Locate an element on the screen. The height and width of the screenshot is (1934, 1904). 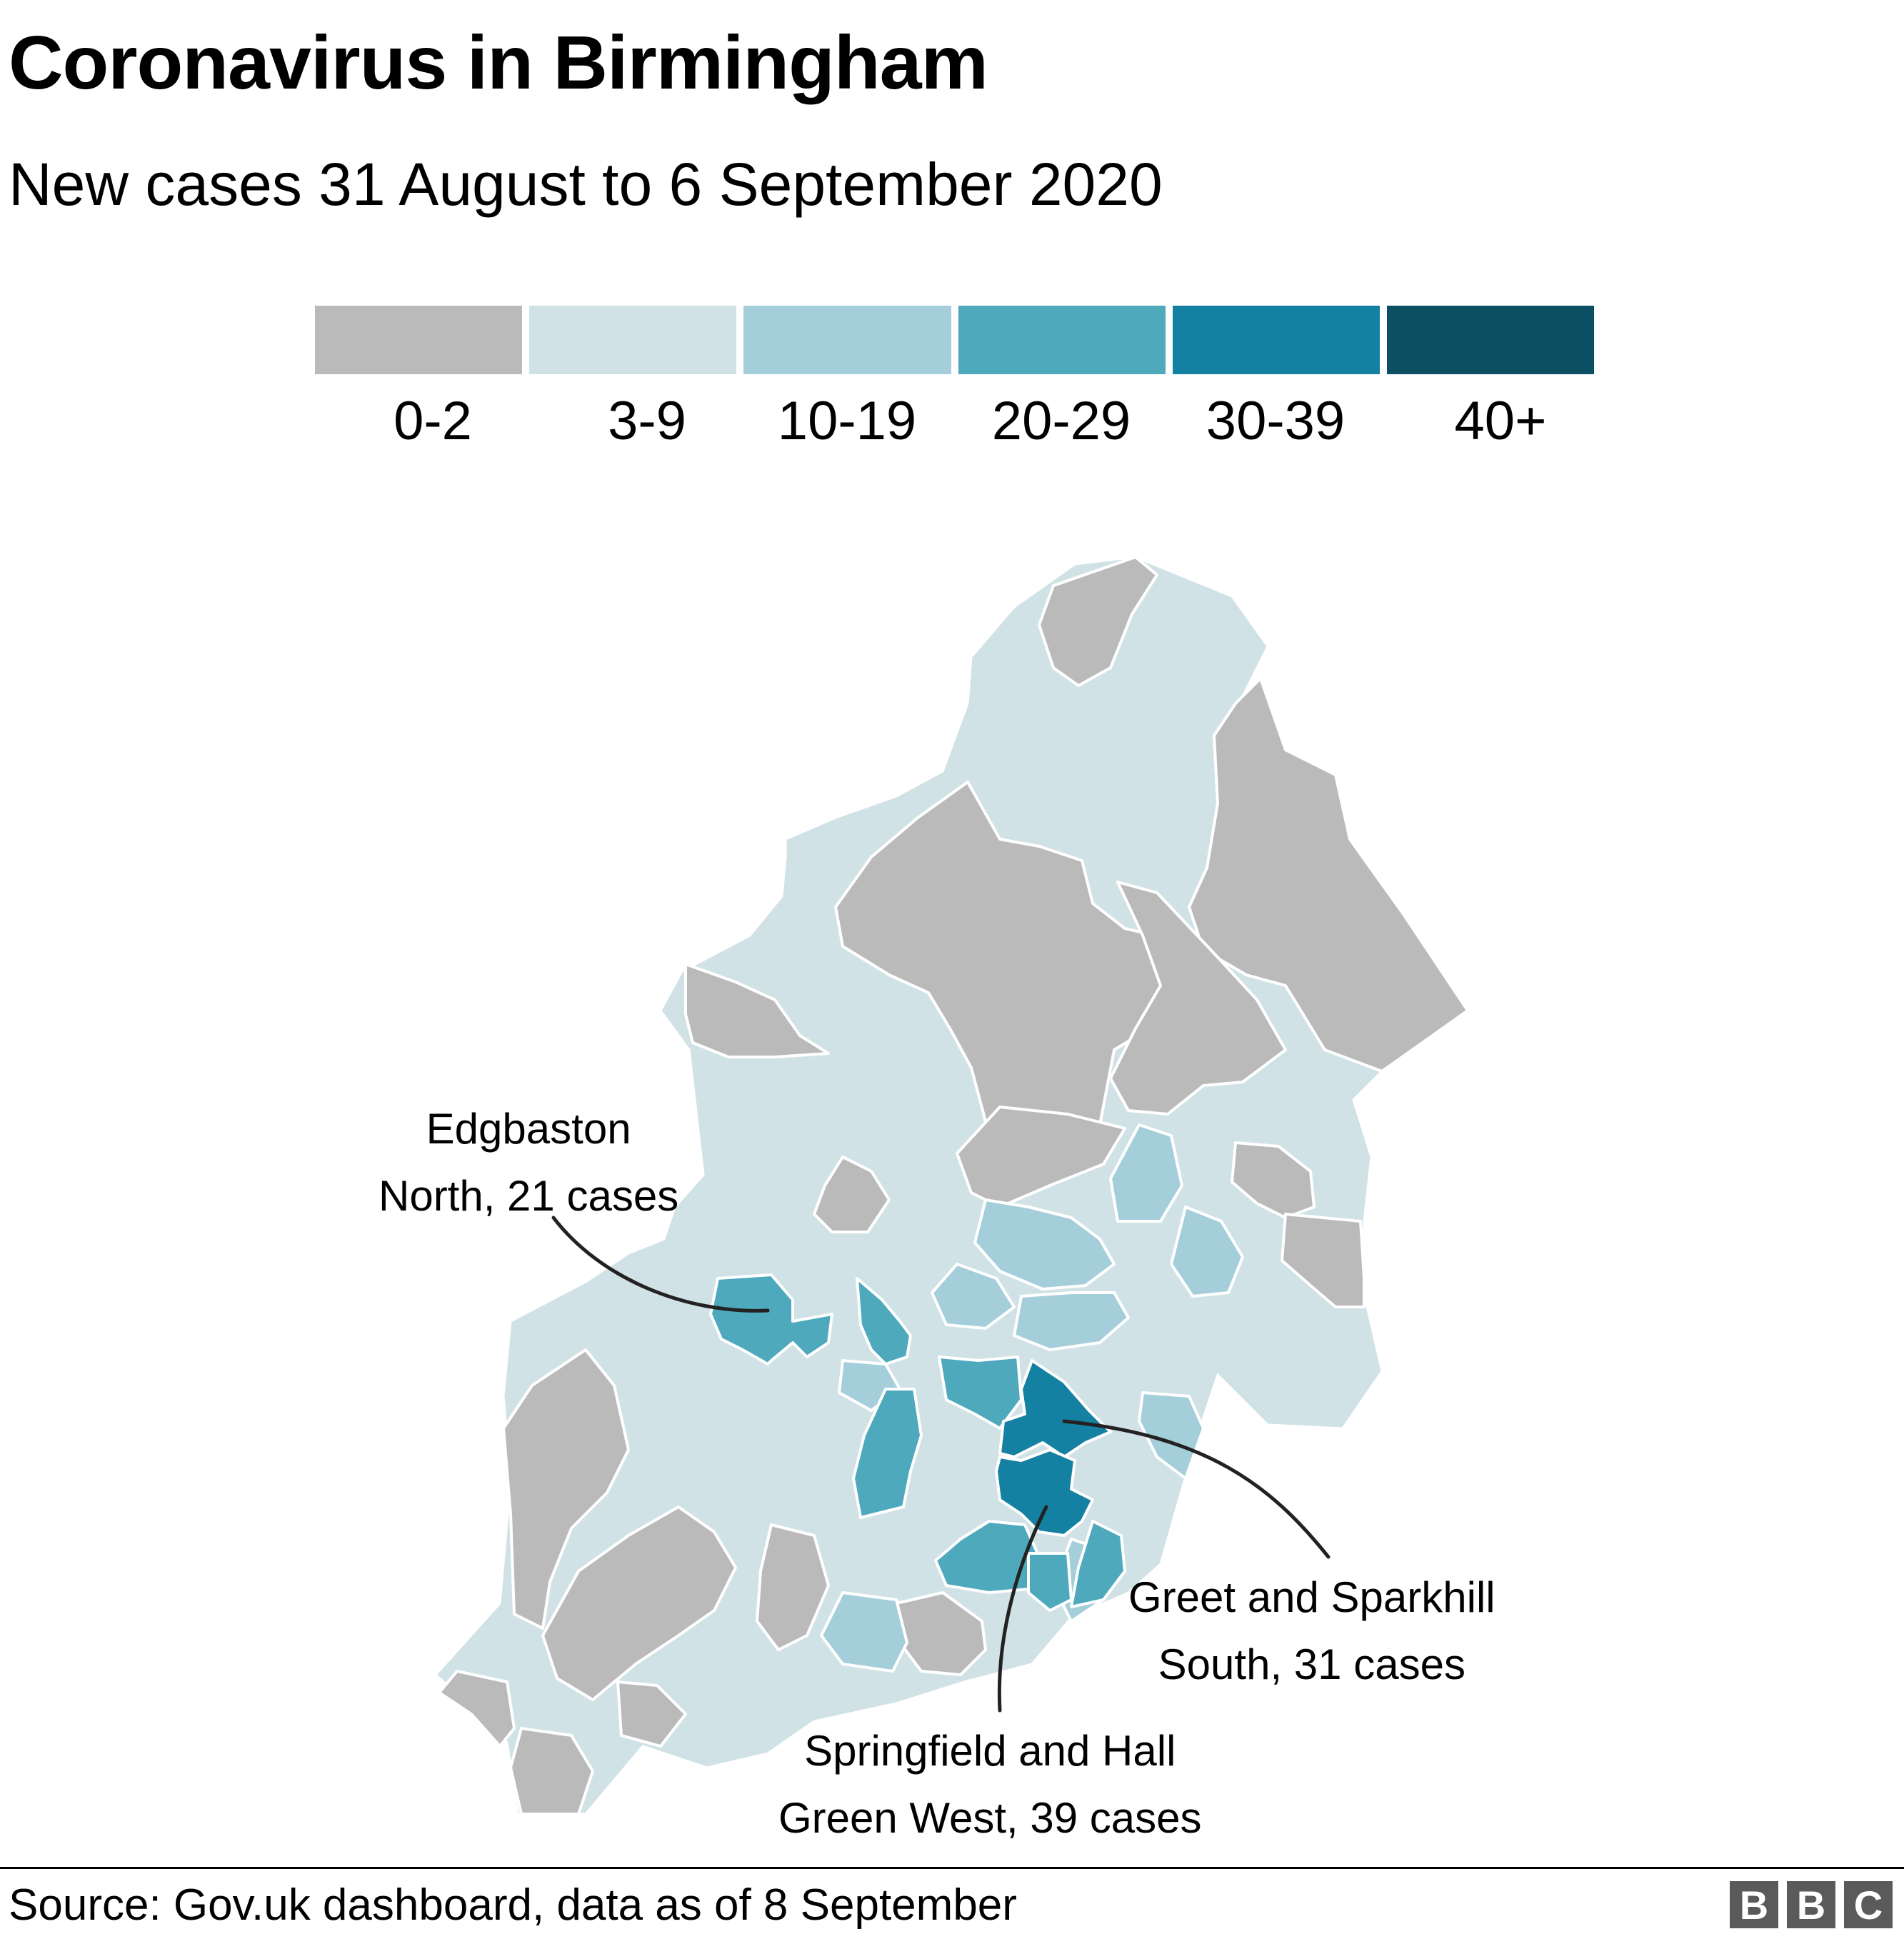
leader-line-edgbaston is located at coordinates (660, 1264).